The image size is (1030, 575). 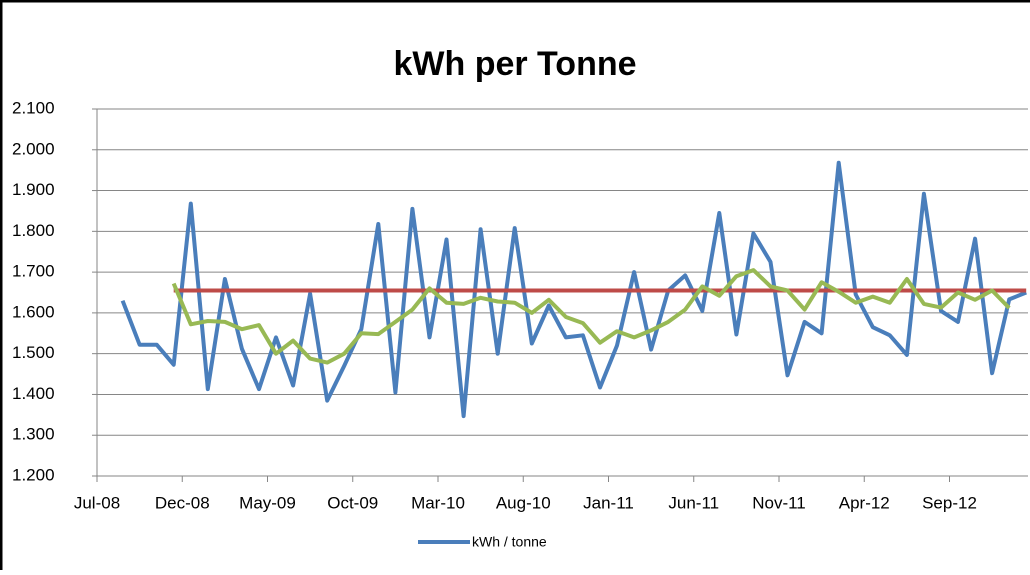 What do you see at coordinates (779, 502) in the screenshot?
I see `x-tick-label: Nov-11` at bounding box center [779, 502].